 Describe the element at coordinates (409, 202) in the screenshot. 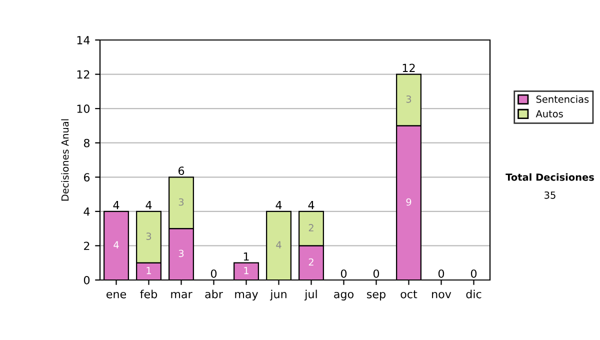

I see `data-label: 9` at that location.